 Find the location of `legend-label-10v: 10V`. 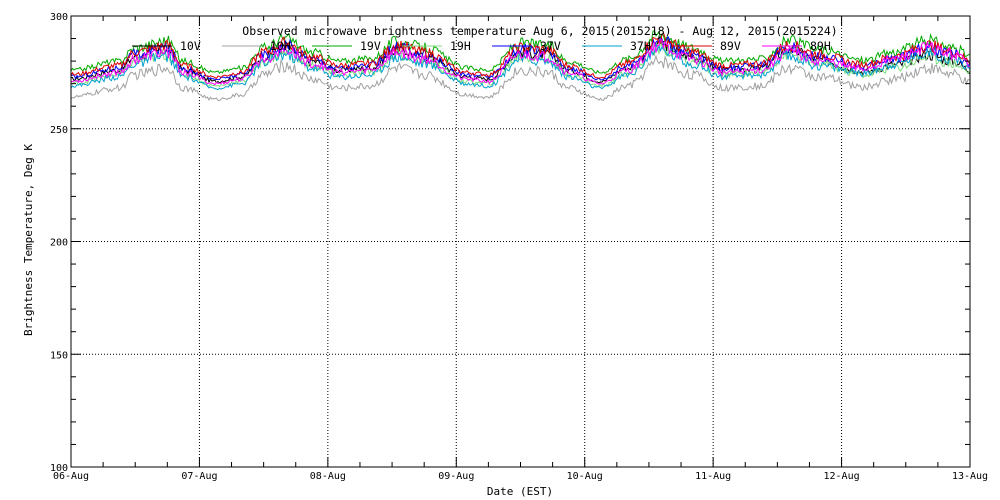

legend-label-10v: 10V is located at coordinates (190, 46).